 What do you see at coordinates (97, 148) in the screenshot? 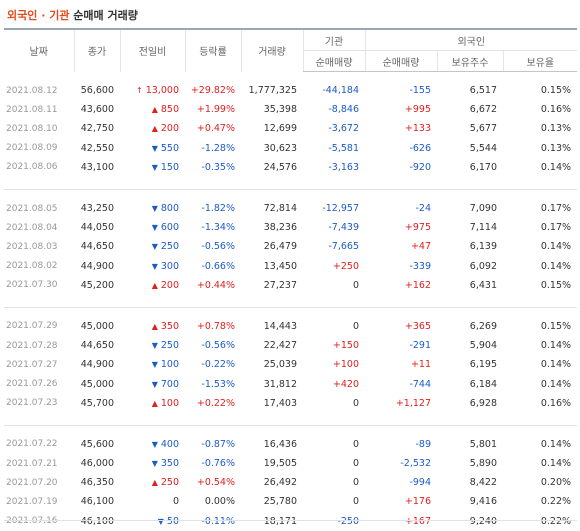
I see `cell-close: 42,550` at bounding box center [97, 148].